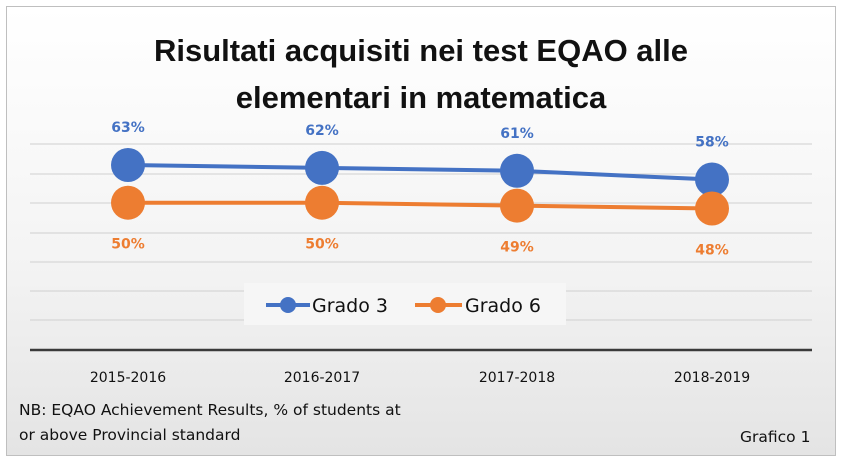 This screenshot has height=463, width=842. I want to click on data-label: 63%, so click(128, 128).